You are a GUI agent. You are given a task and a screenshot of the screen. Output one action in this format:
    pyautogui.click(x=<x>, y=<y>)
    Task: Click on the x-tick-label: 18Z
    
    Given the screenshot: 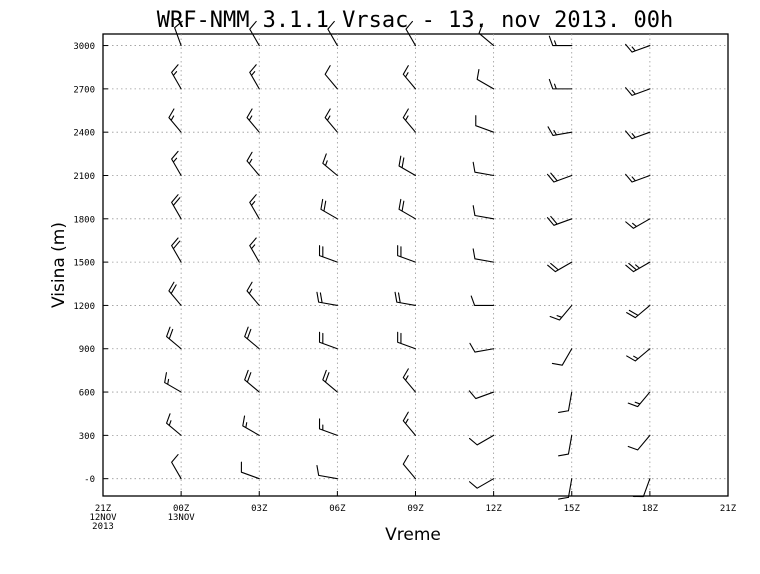 What is the action you would take?
    pyautogui.click(x=650, y=509)
    